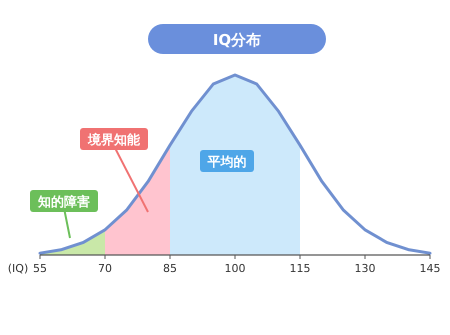 Image resolution: width=450 pixels, height=335 pixels. What do you see at coordinates (63, 202) in the screenshot?
I see `band-label: 知的障害` at bounding box center [63, 202].